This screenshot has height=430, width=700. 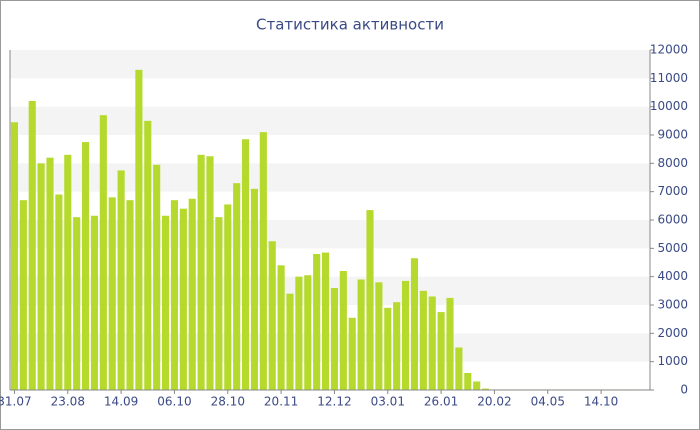 What do you see at coordinates (121, 402) in the screenshot?
I see `x-tick-label: 14.09` at bounding box center [121, 402].